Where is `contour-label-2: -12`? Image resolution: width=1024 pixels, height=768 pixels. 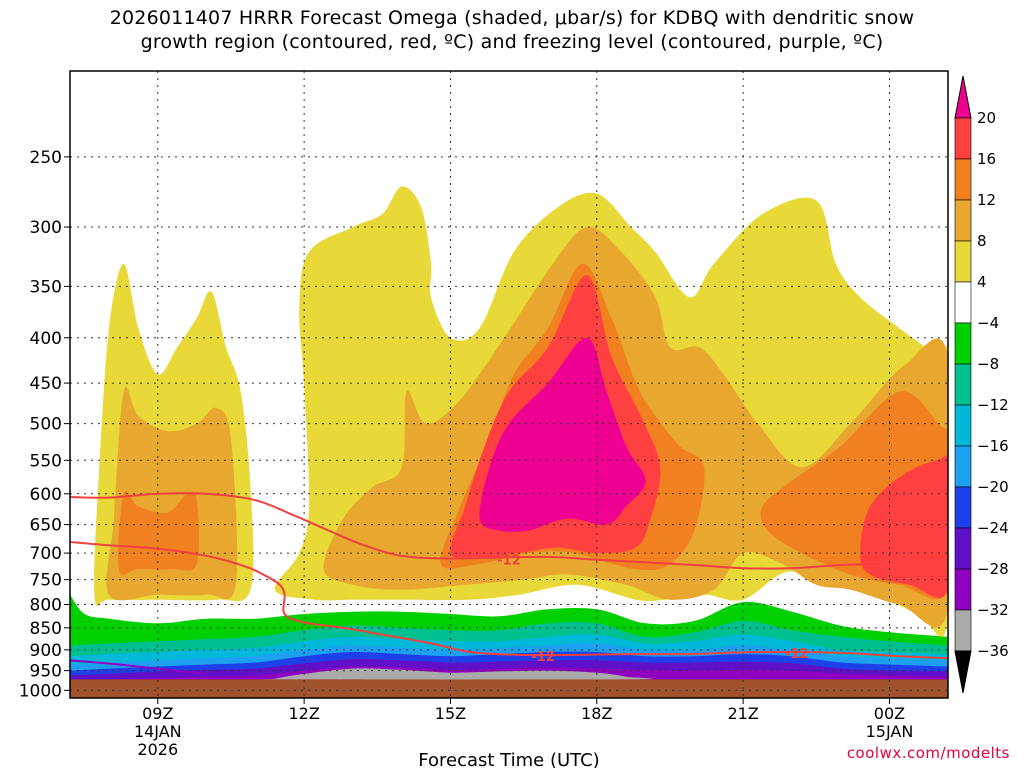 contour-label-2: -12 is located at coordinates (797, 654).